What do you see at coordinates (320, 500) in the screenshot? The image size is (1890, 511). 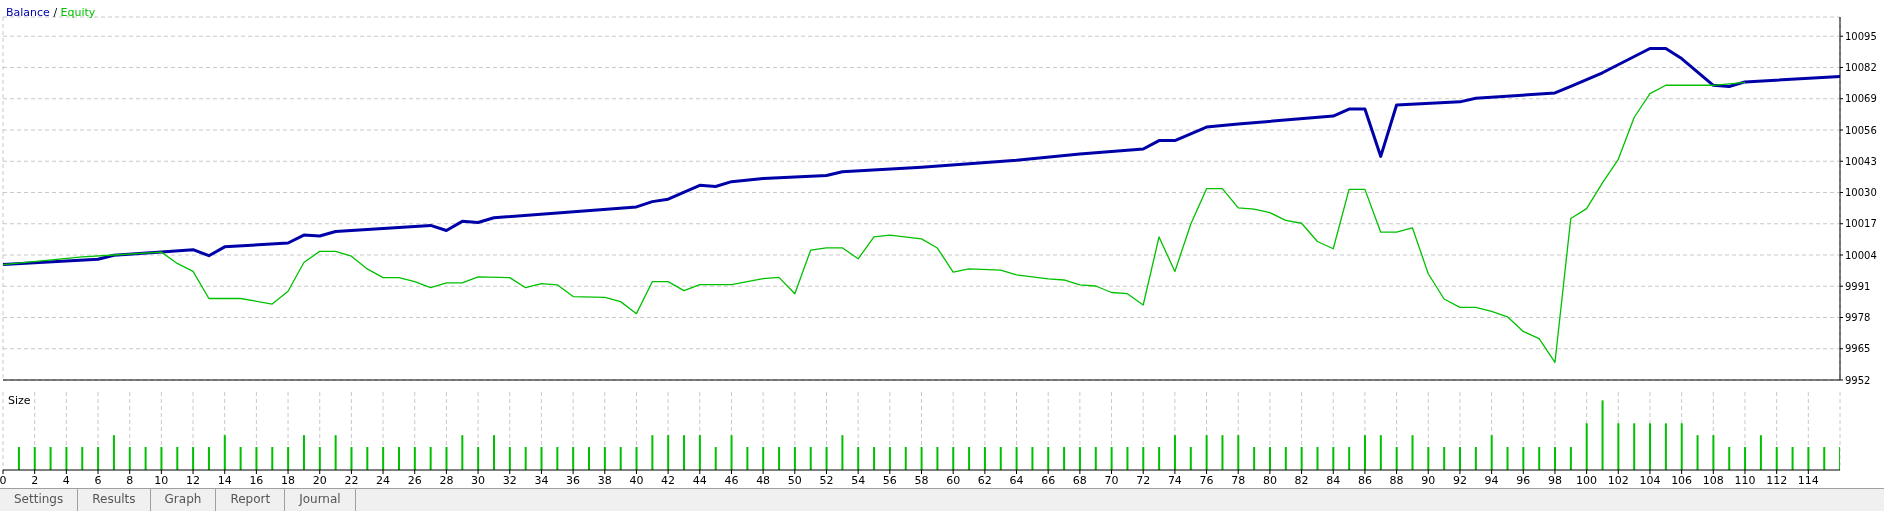 I see `text: Journal` at bounding box center [320, 500].